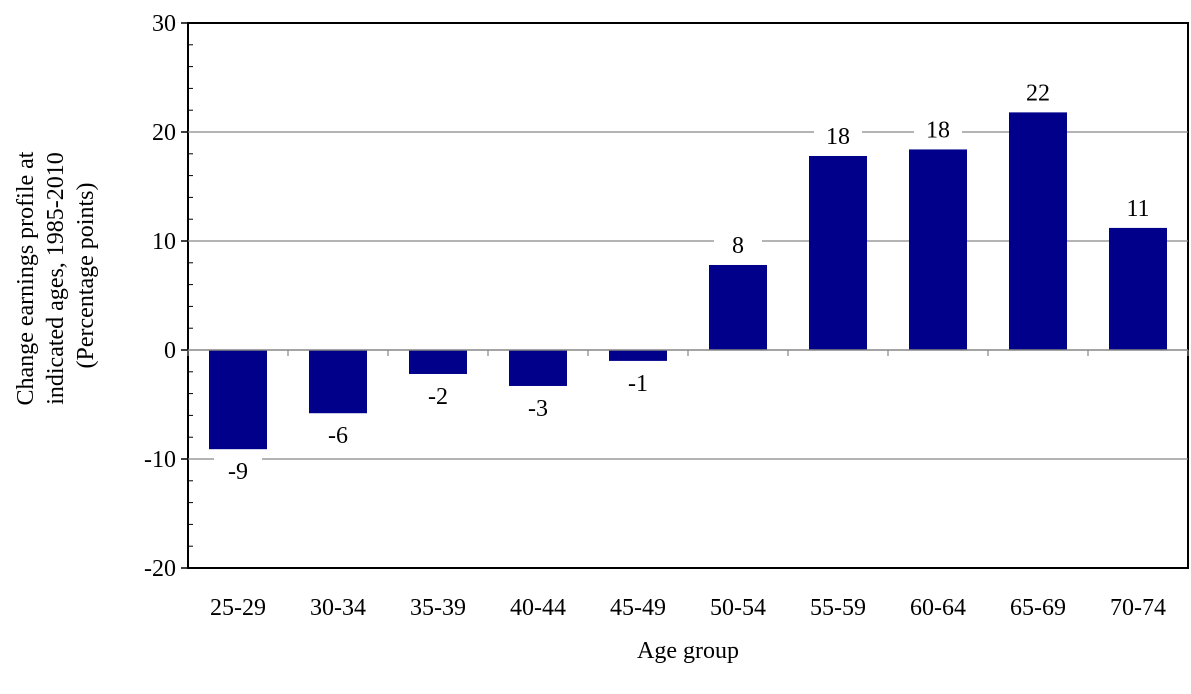 This screenshot has height=694, width=1191. Describe the element at coordinates (1038, 608) in the screenshot. I see `x-tick-label: 65-69` at that location.